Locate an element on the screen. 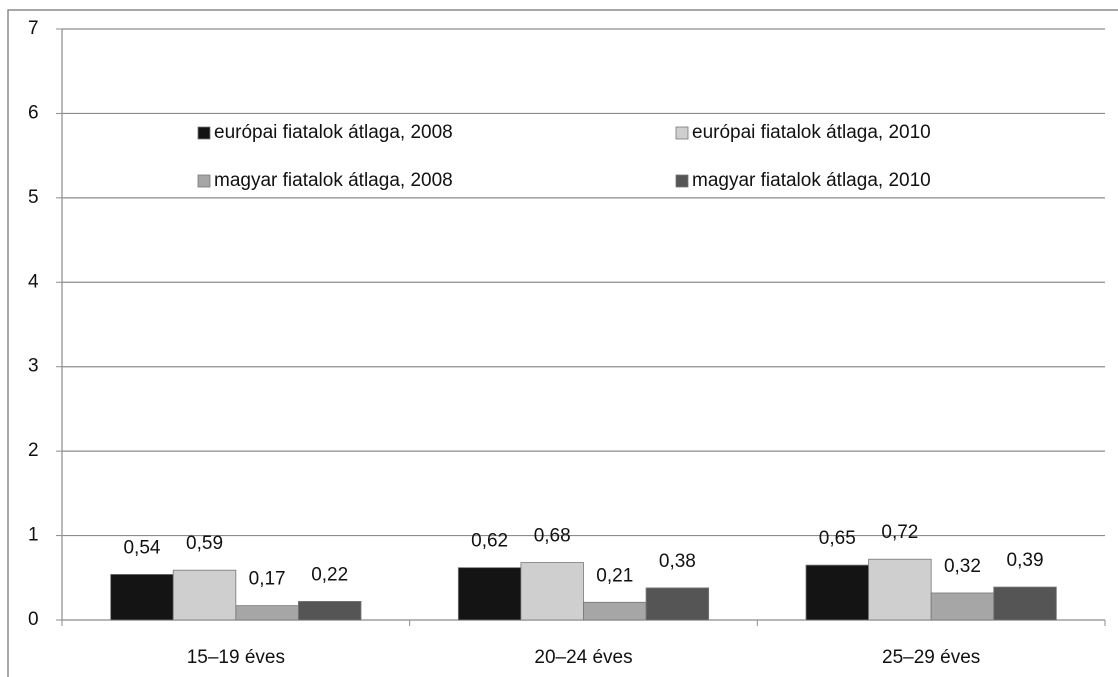  value-label: 0,68 is located at coordinates (552, 536).